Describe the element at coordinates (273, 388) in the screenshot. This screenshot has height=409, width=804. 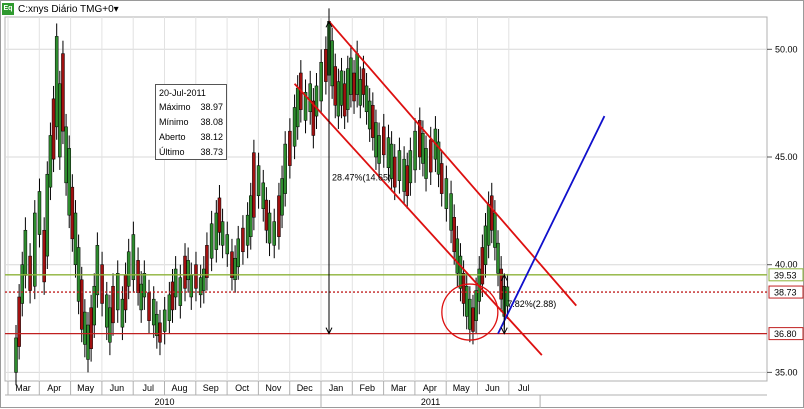
I see `month-label: Nov` at that location.